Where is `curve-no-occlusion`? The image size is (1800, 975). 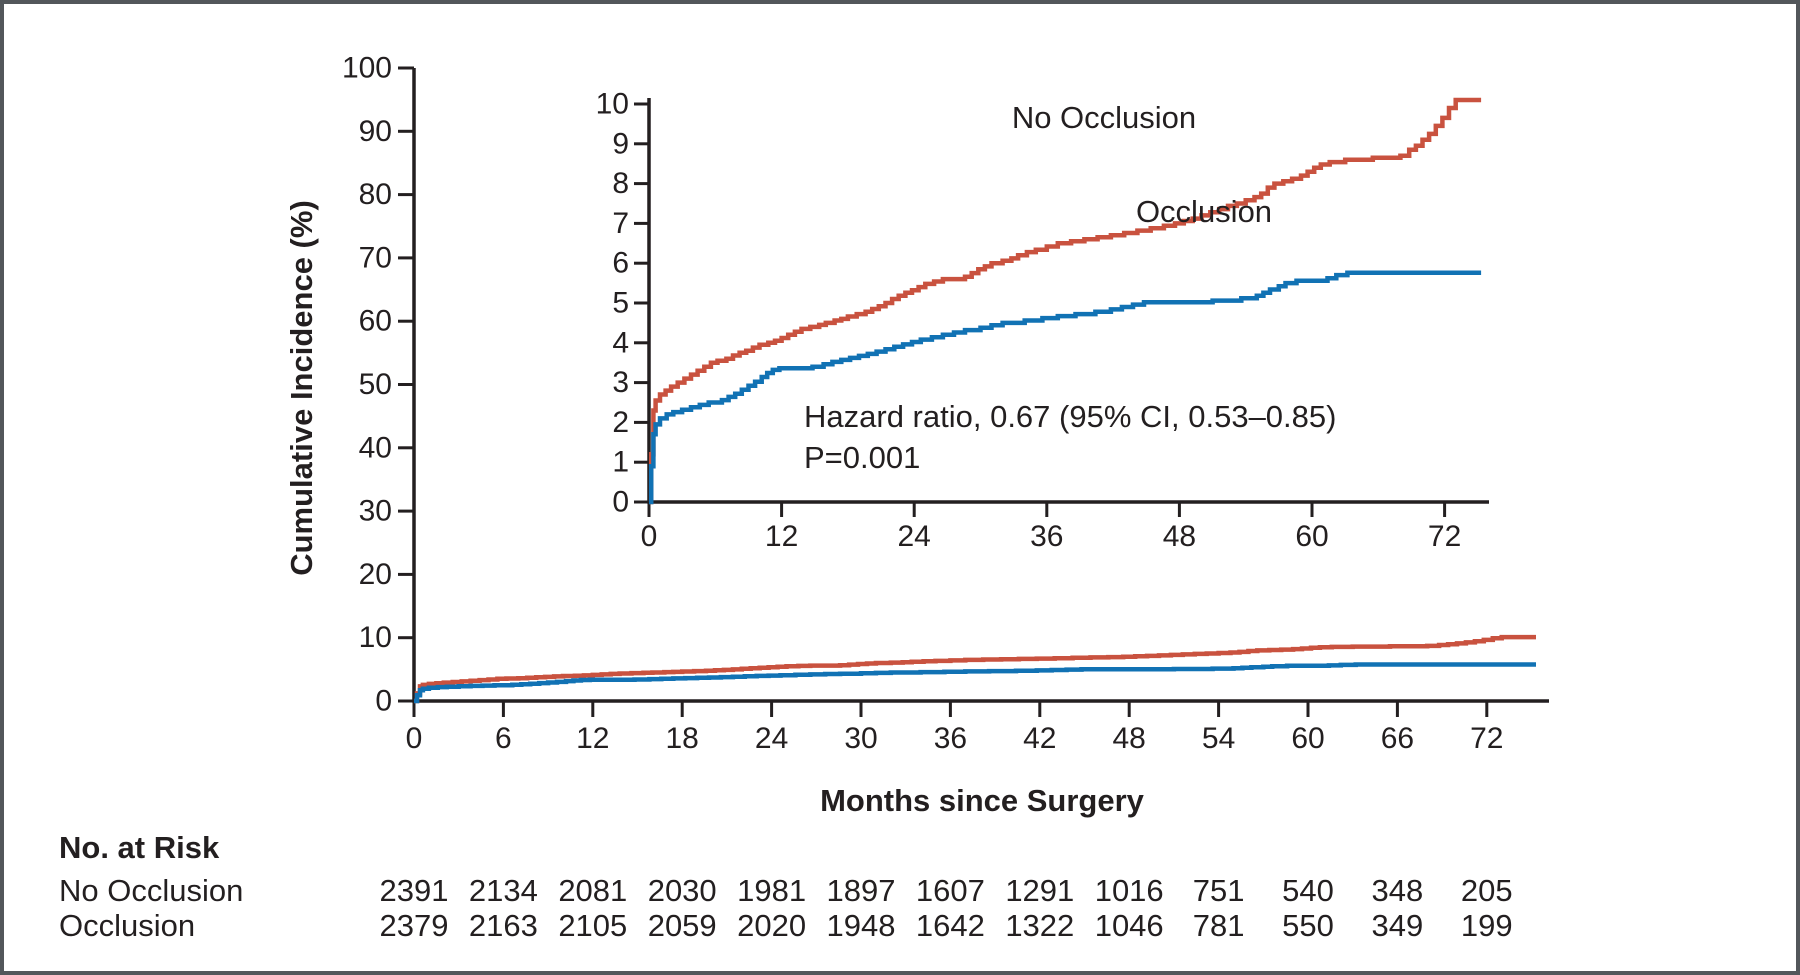
curve-no-occlusion is located at coordinates (975, 669).